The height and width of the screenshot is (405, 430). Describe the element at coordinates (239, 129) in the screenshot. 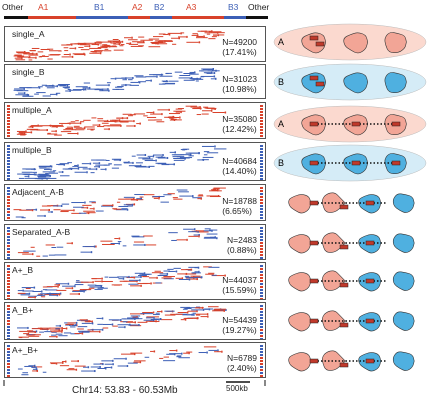

I see `panel-count-percent: (12.42%)` at that location.